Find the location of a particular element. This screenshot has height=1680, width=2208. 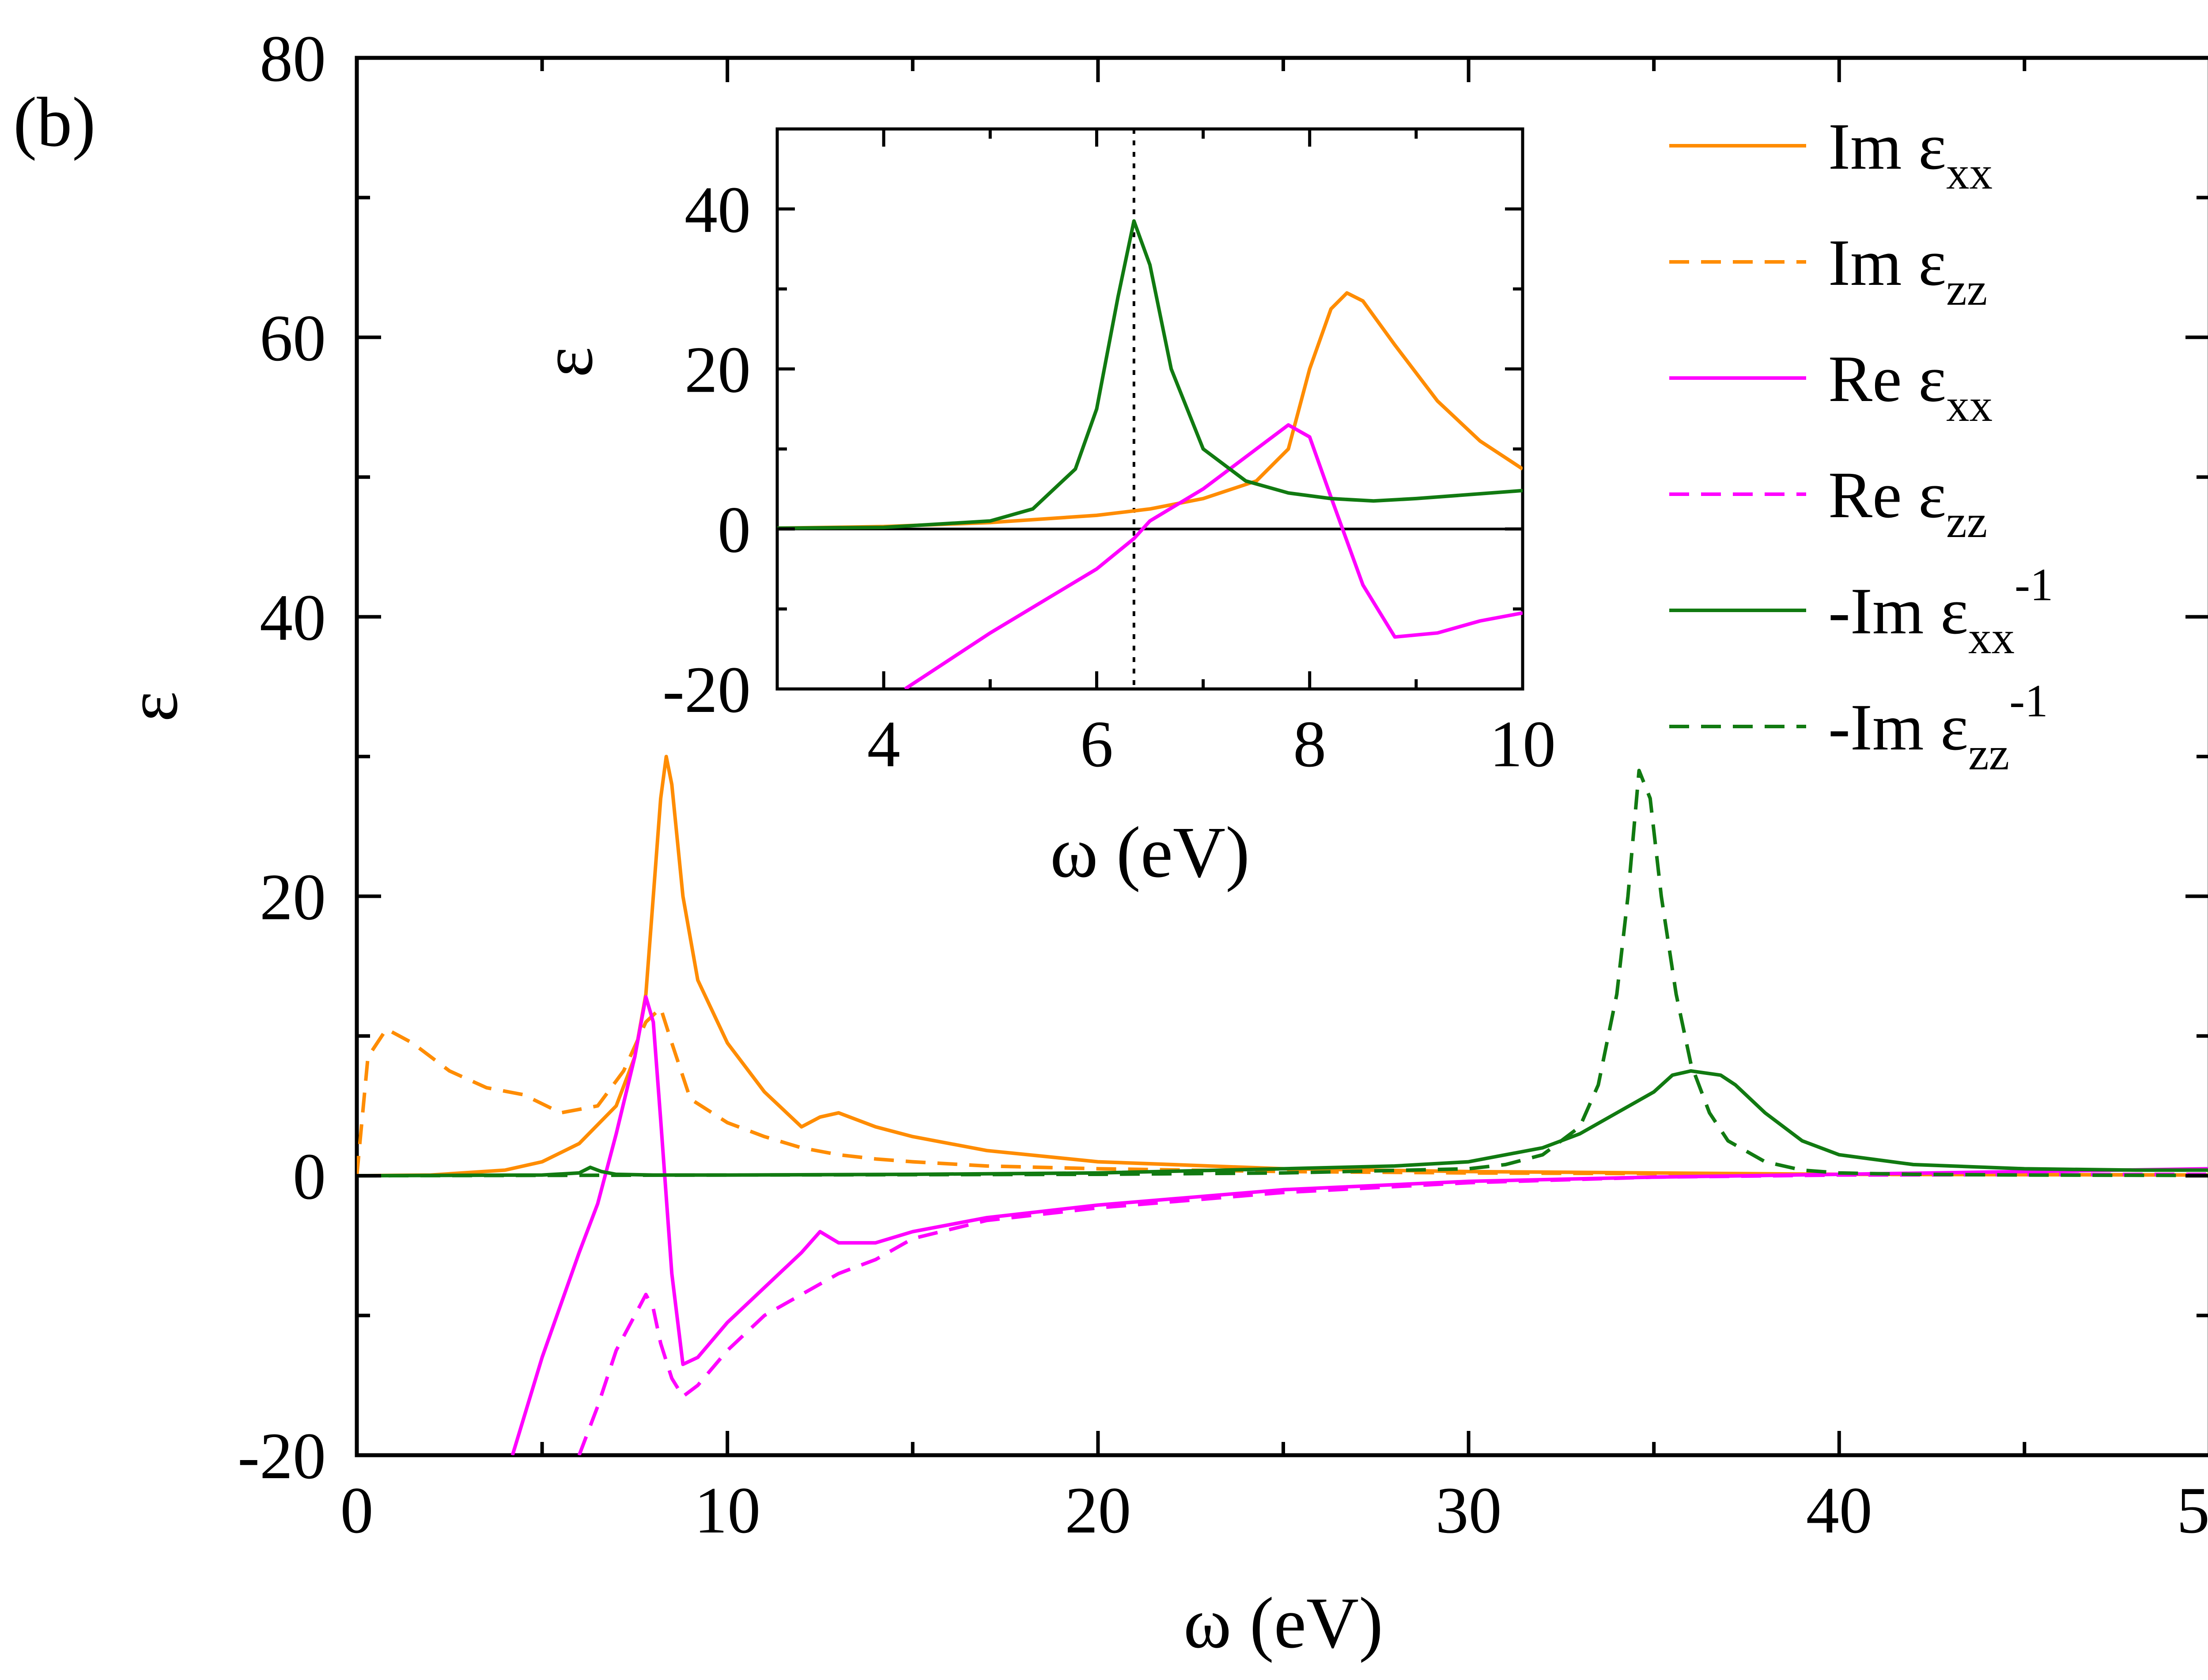

main-x-tick-label: 30 is located at coordinates (1469, 1510).